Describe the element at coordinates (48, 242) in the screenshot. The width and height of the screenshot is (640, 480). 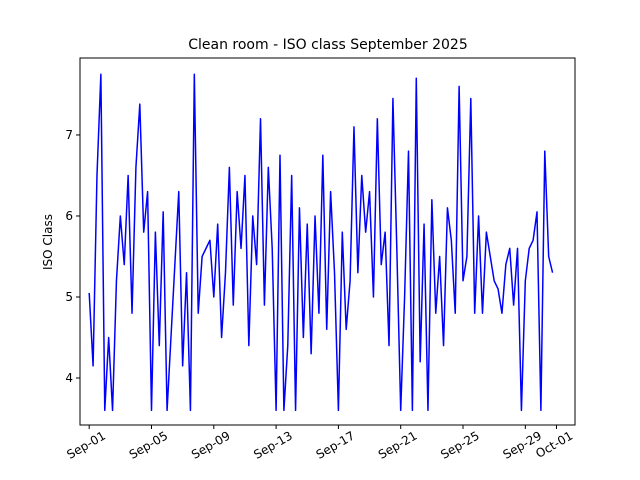
I see `y-axis-label: ISO Class` at that location.